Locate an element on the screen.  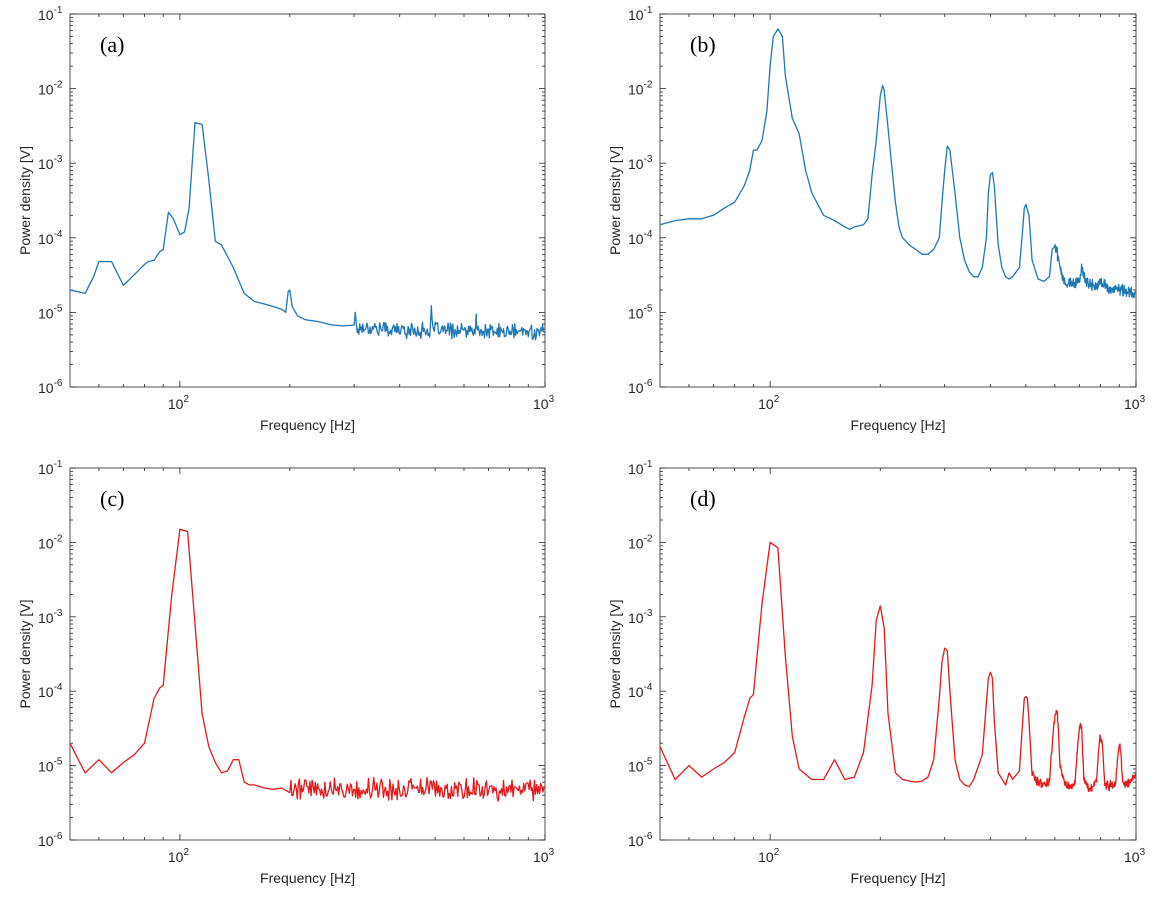
panel-label: (a) is located at coordinates (112, 44).